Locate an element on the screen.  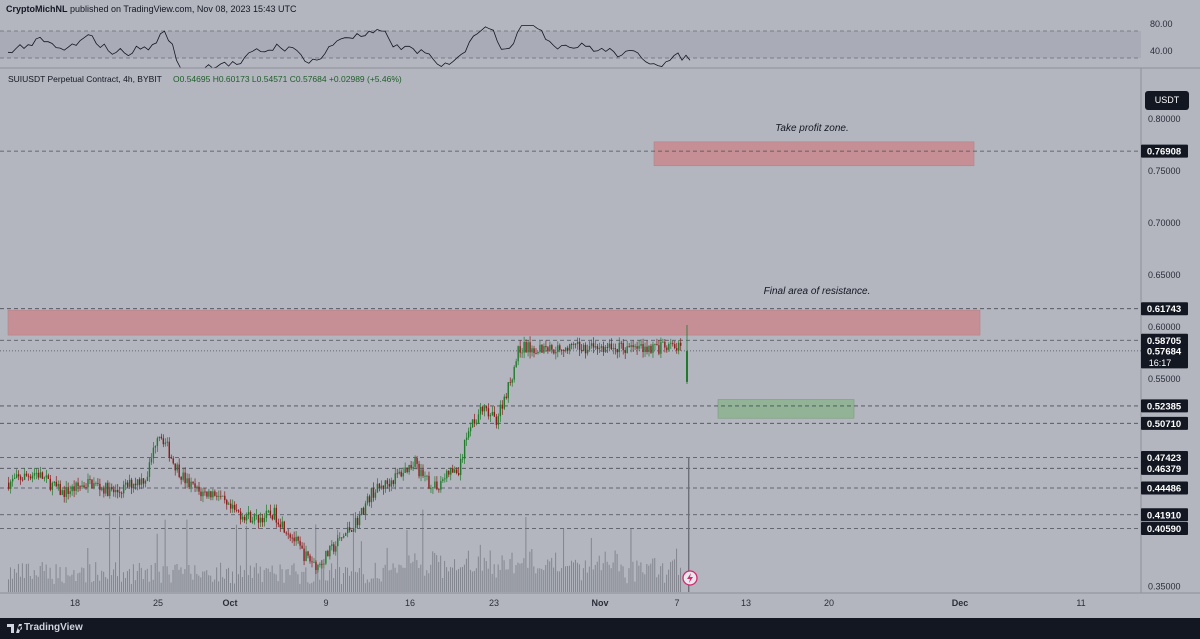
symbol-name: SUIUSDT Perpetual Contract, 4h, BYBIT is located at coordinates (85, 79).